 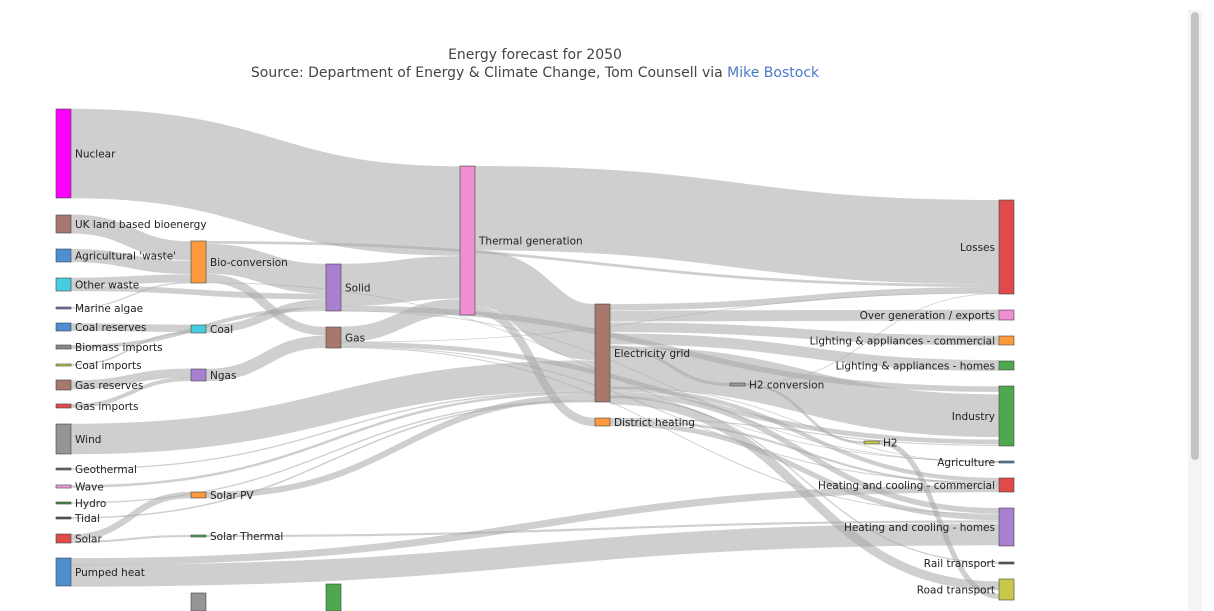 What do you see at coordinates (776, 386) in the screenshot?
I see `sankey-node: H2 conversion` at bounding box center [776, 386].